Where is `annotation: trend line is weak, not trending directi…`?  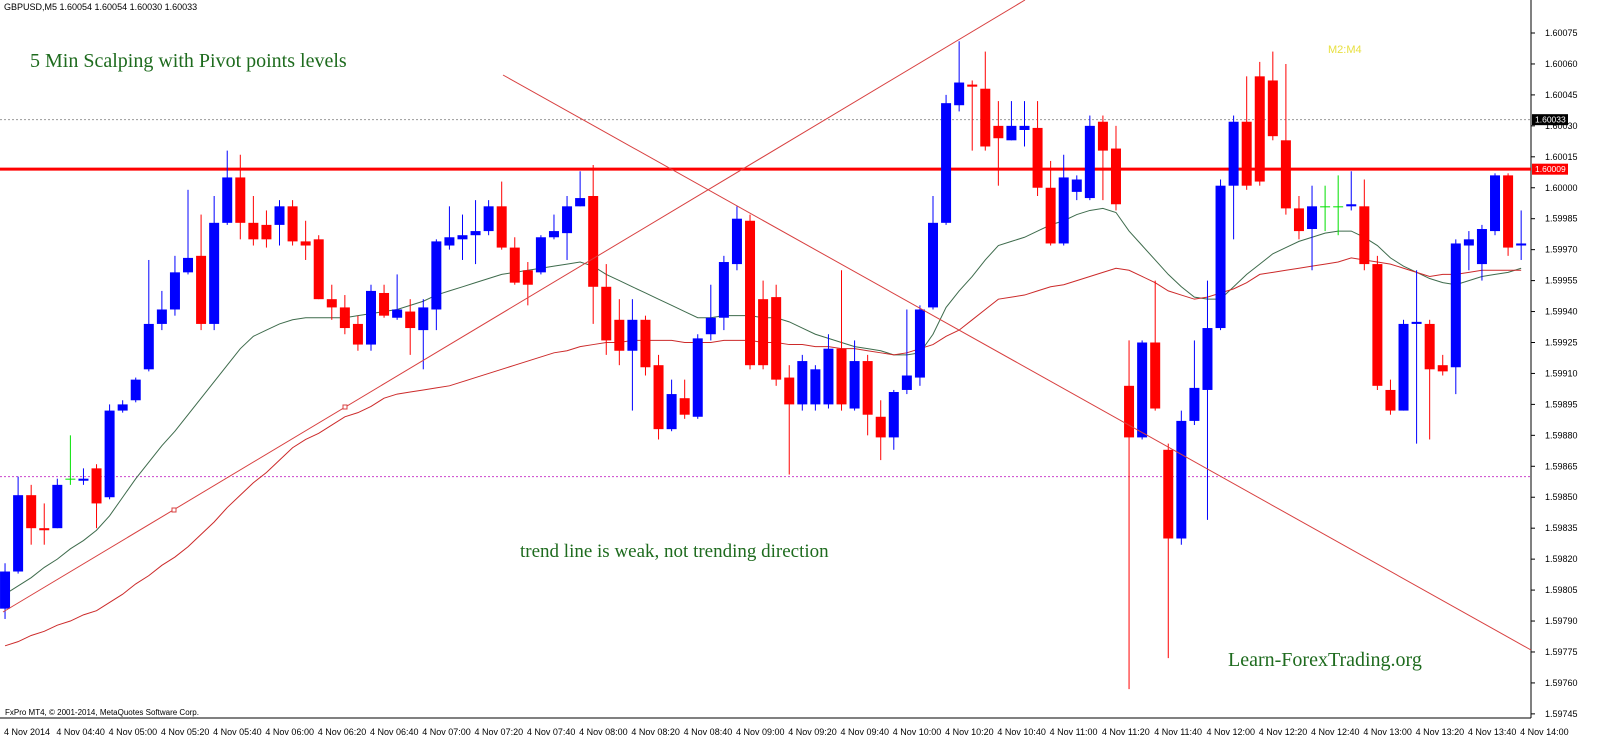 annotation: trend line is weak, not trending directi… is located at coordinates (674, 551).